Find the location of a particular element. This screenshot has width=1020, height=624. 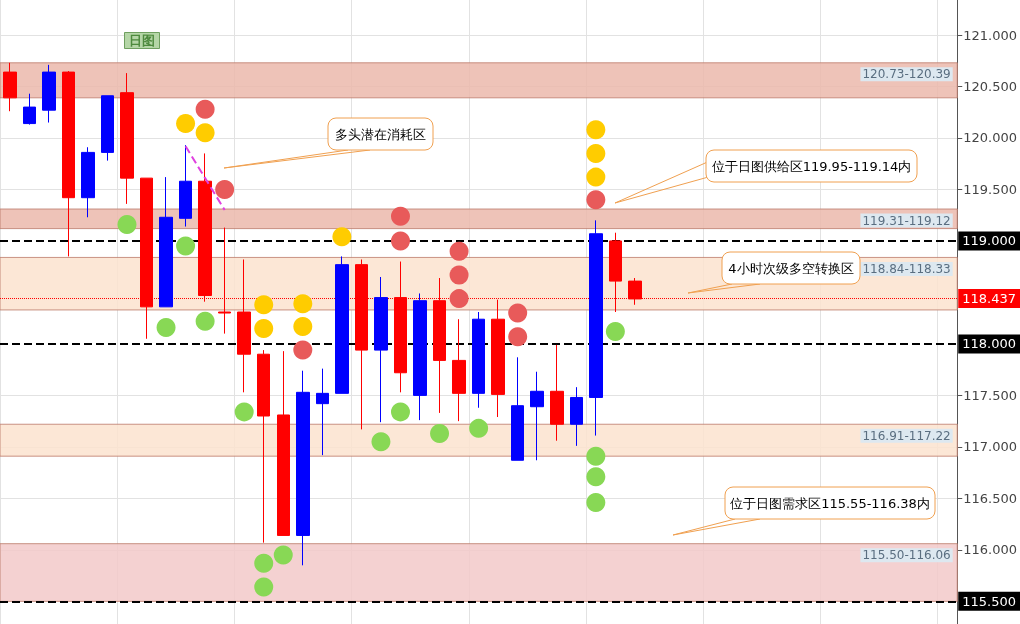

annotation: 位于日图需求区115.55-116.38内 is located at coordinates (830, 503).